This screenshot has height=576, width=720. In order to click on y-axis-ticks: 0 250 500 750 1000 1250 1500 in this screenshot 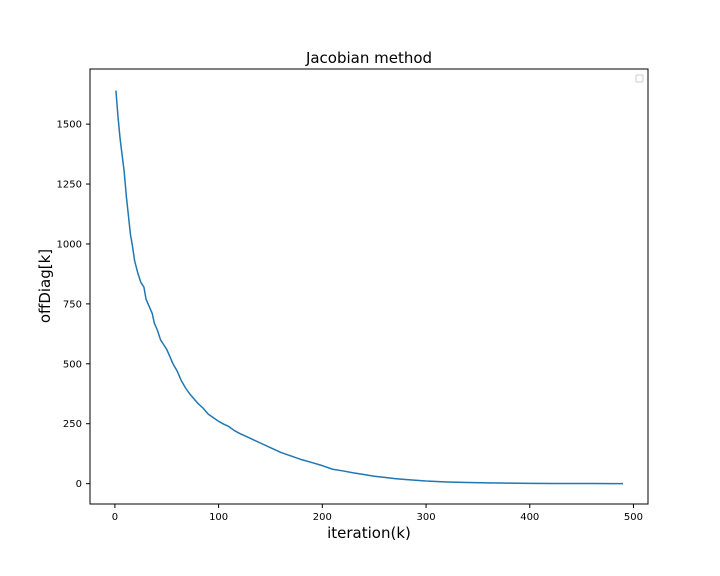, I will do `click(73, 305)`.